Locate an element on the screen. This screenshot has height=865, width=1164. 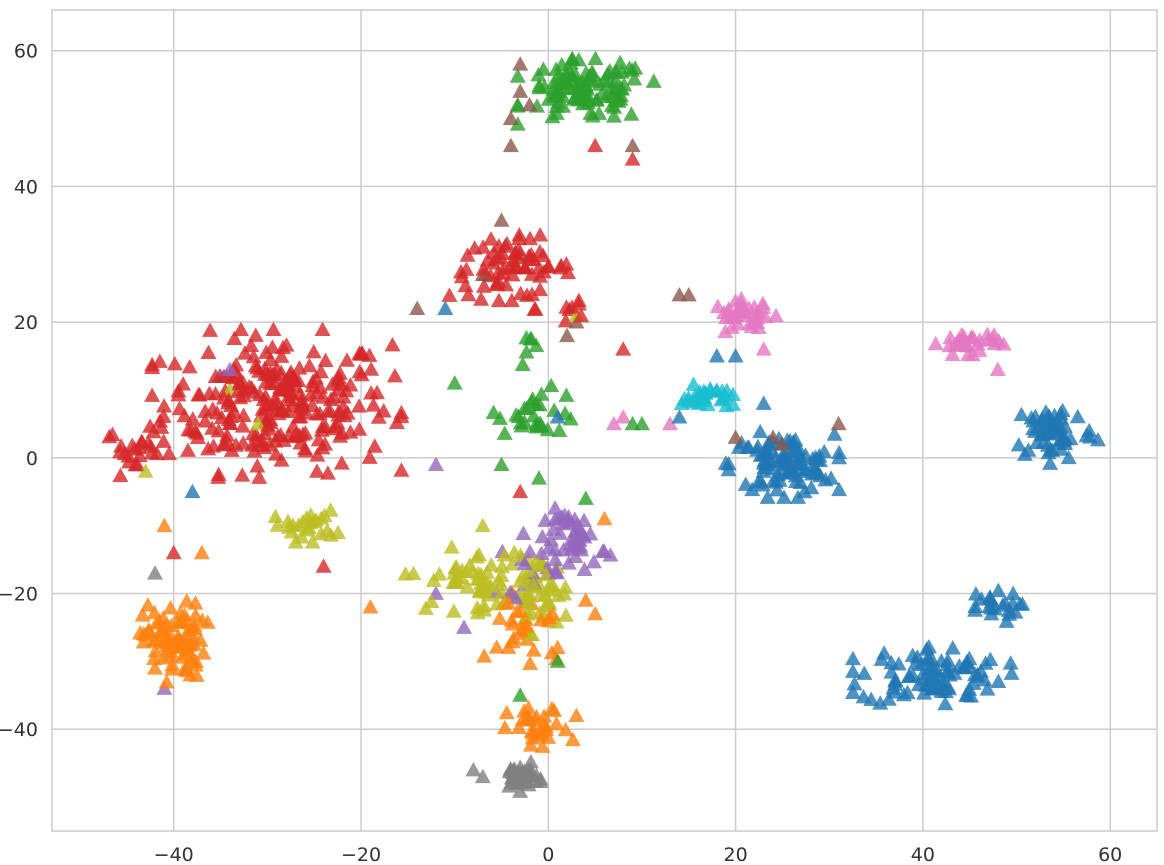
x-tick-label: 0 is located at coordinates (548, 854).